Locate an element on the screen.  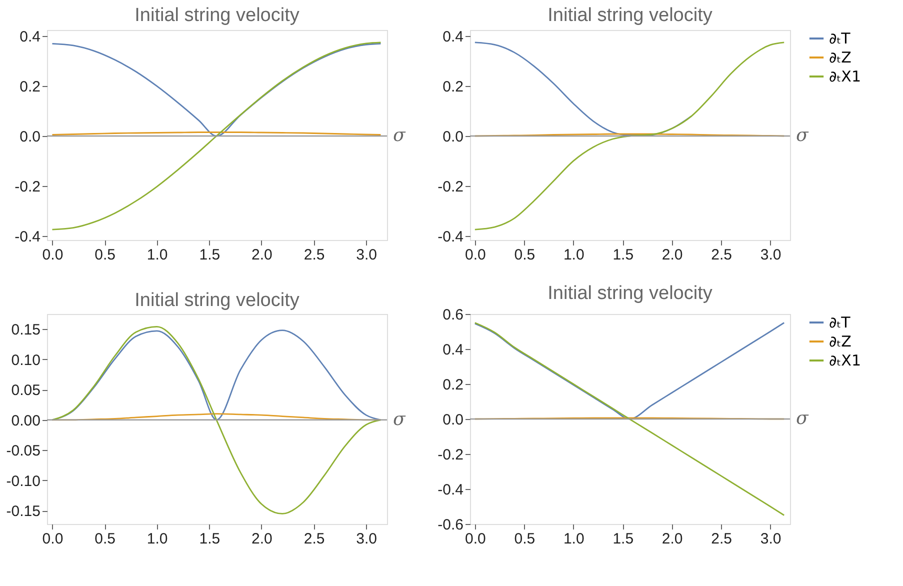
y-tick-label: -0.05 is located at coordinates (23, 451).